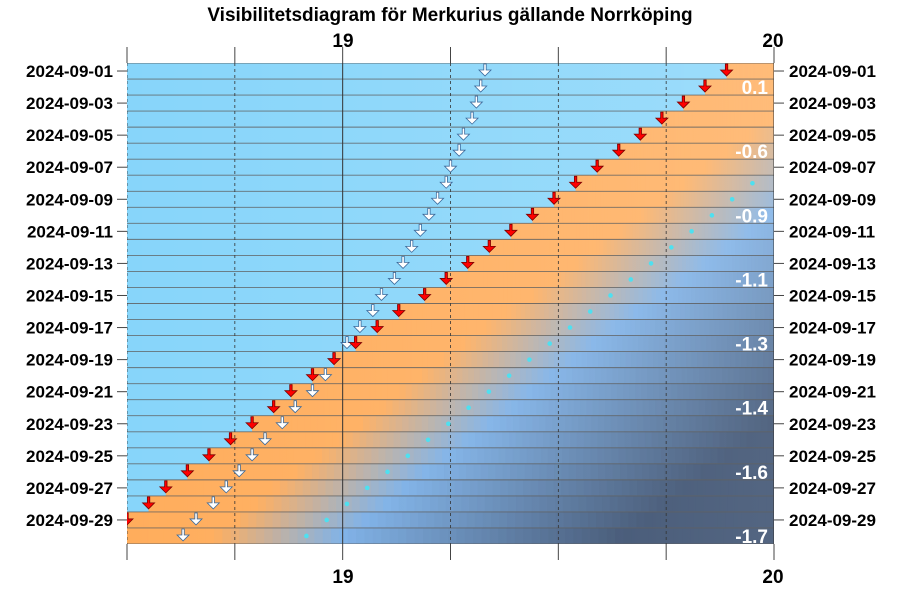  Describe the element at coordinates (832, 263) in the screenshot. I see `date-label-right: 2024-09-13` at that location.